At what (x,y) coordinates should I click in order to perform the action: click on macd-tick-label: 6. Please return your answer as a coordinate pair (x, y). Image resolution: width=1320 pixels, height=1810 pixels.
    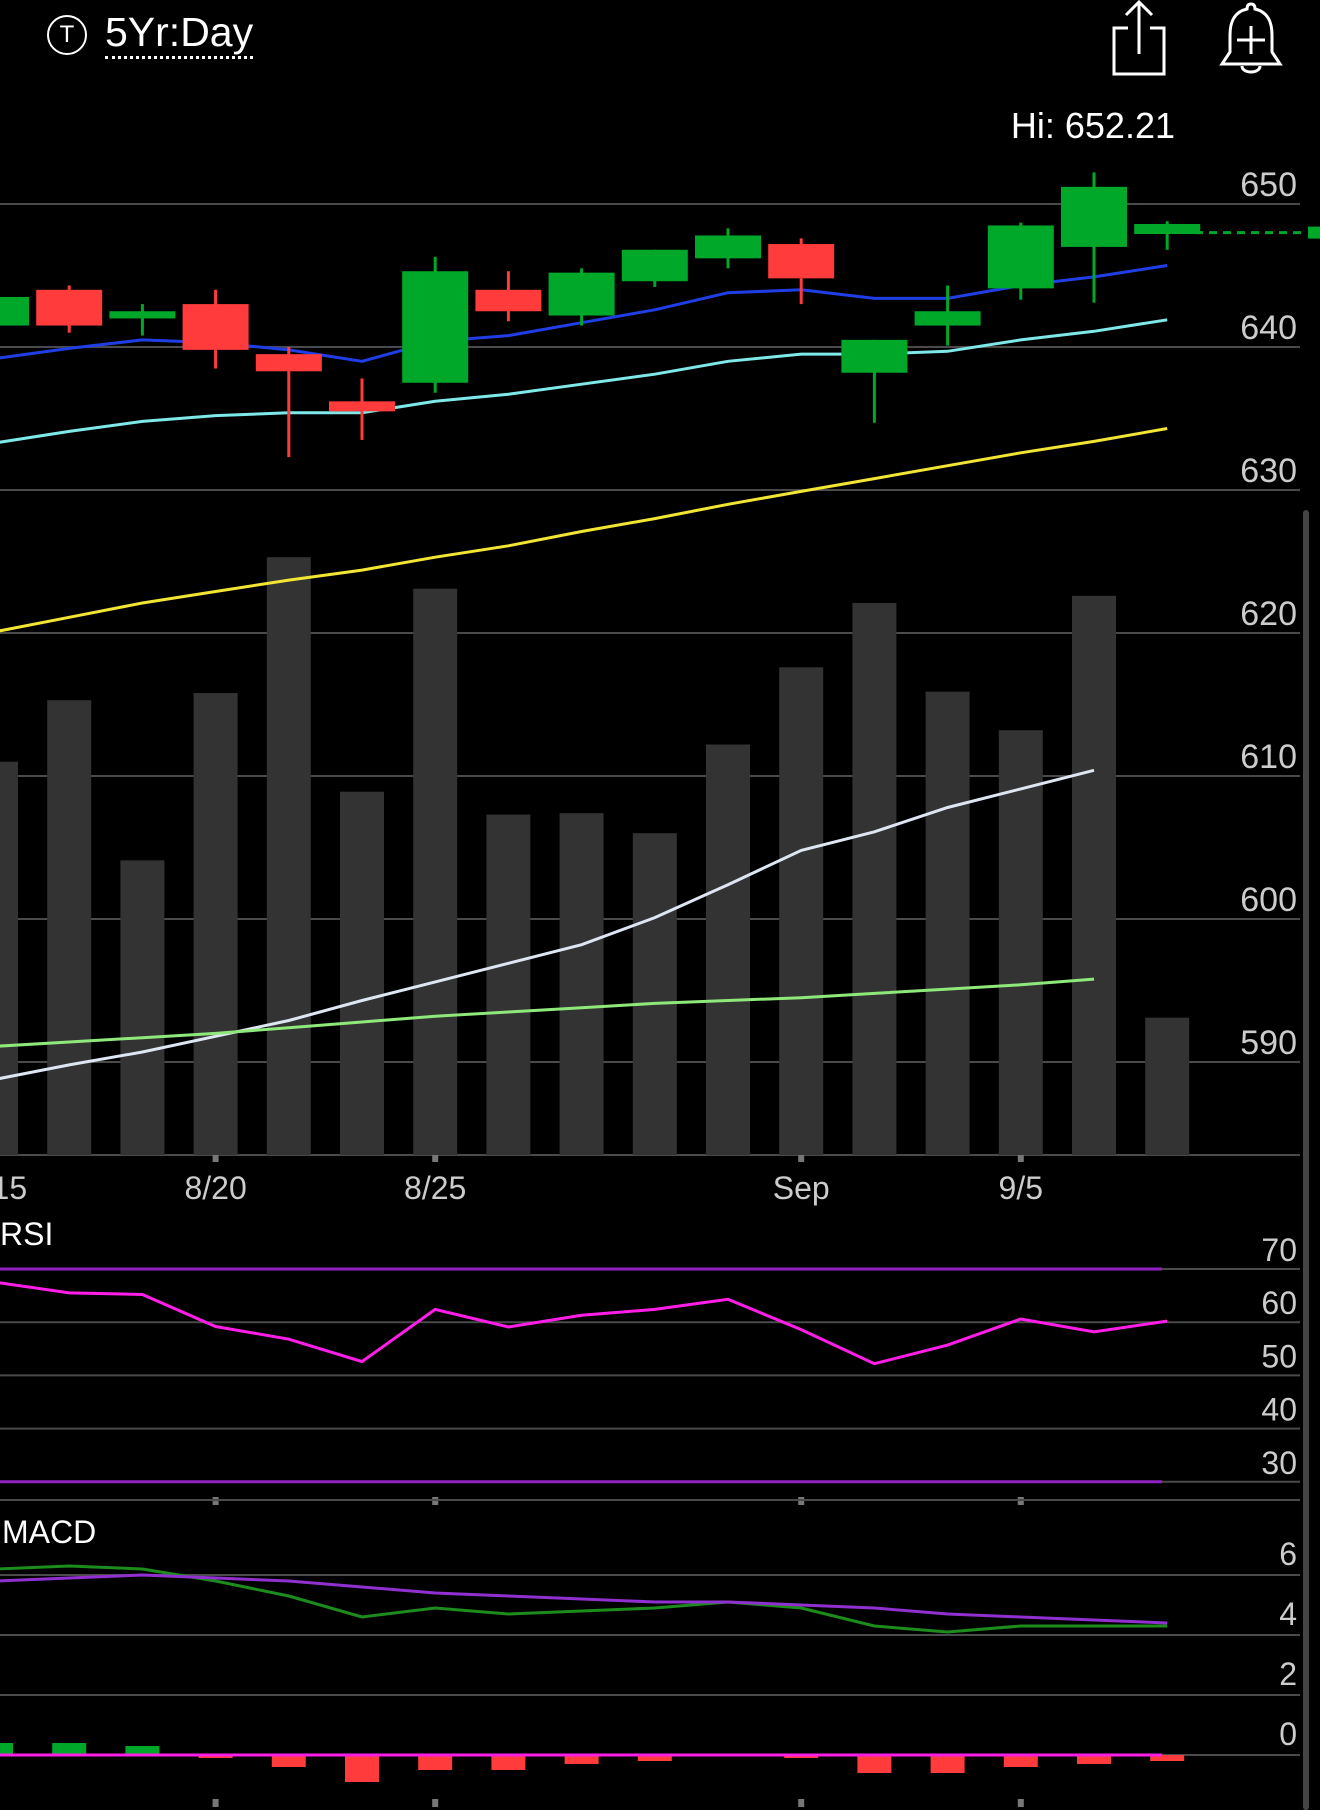
    Looking at the image, I should click on (1288, 1554).